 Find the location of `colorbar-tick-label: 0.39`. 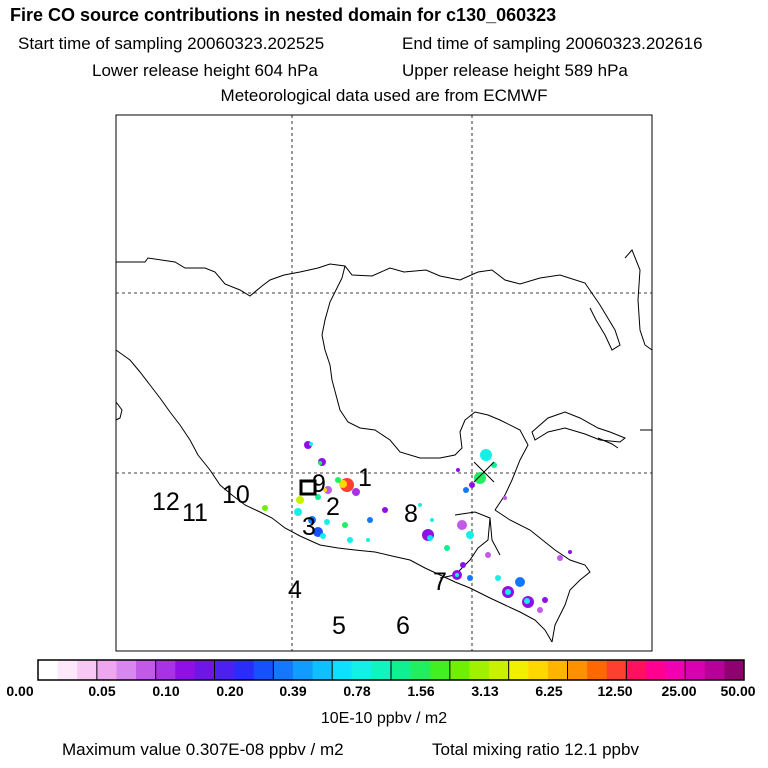

colorbar-tick-label: 0.39 is located at coordinates (293, 691).